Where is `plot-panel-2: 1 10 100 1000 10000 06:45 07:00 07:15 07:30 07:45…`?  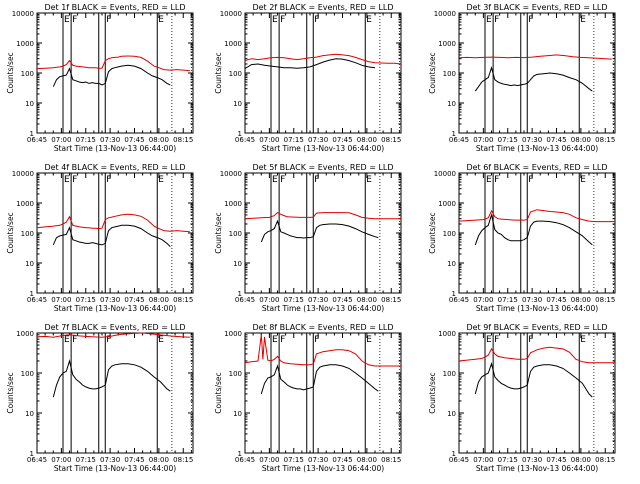
plot-panel-2: 1 10 100 1000 10000 06:45 07:00 07:15 07:30 07:45… is located at coordinates (308, 78).